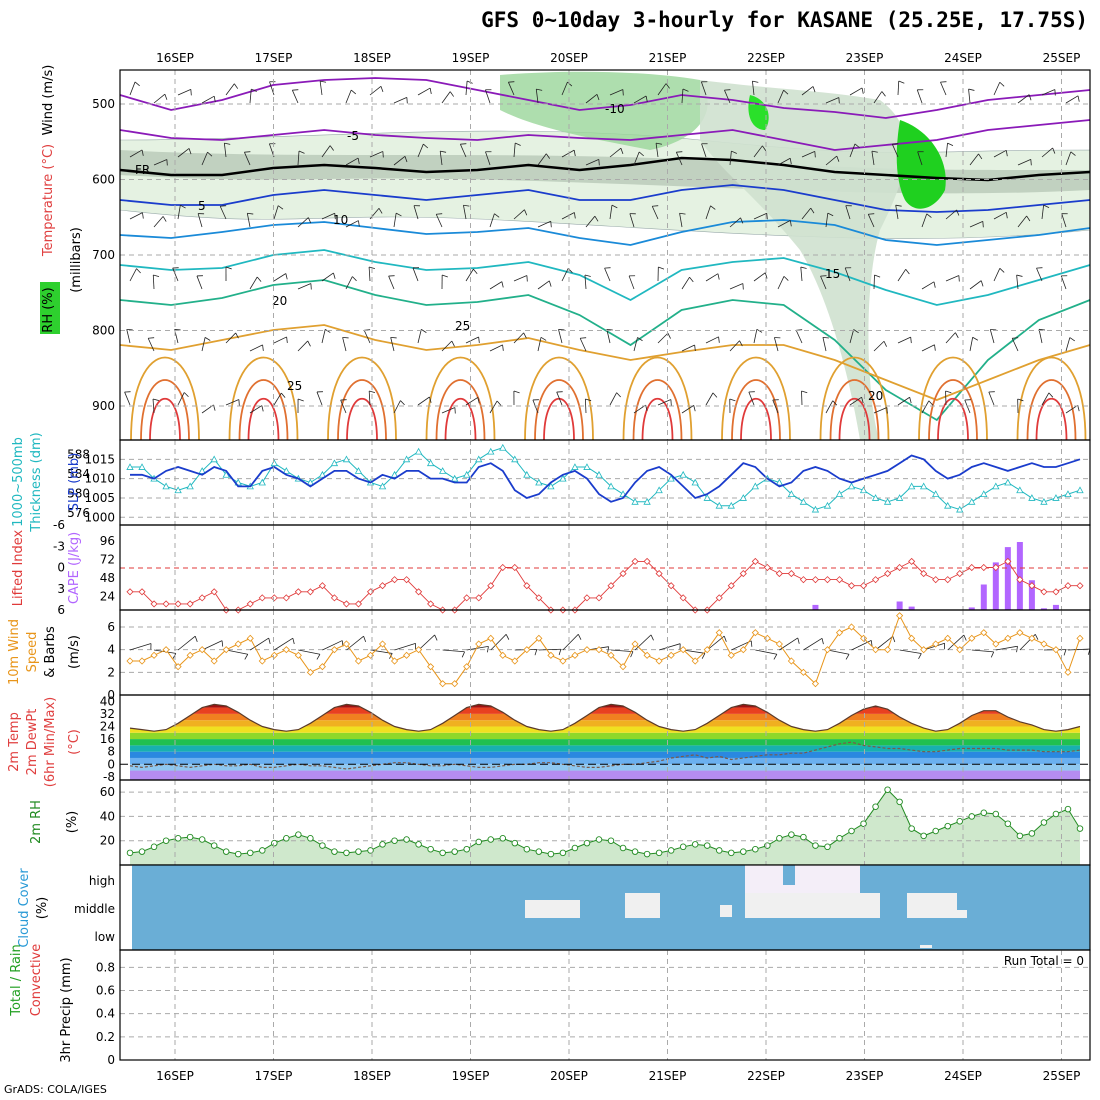  What do you see at coordinates (926, 946) in the screenshot?
I see `cloud-cell` at bounding box center [926, 946].